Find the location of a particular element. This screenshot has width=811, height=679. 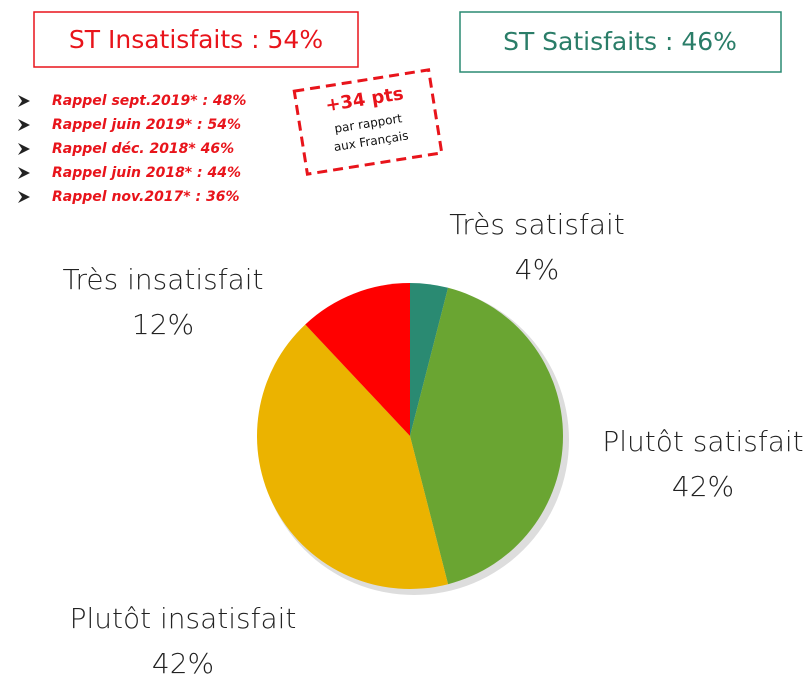

insatisfaits-total: ST Insatisfaits : 54% is located at coordinates (196, 39).